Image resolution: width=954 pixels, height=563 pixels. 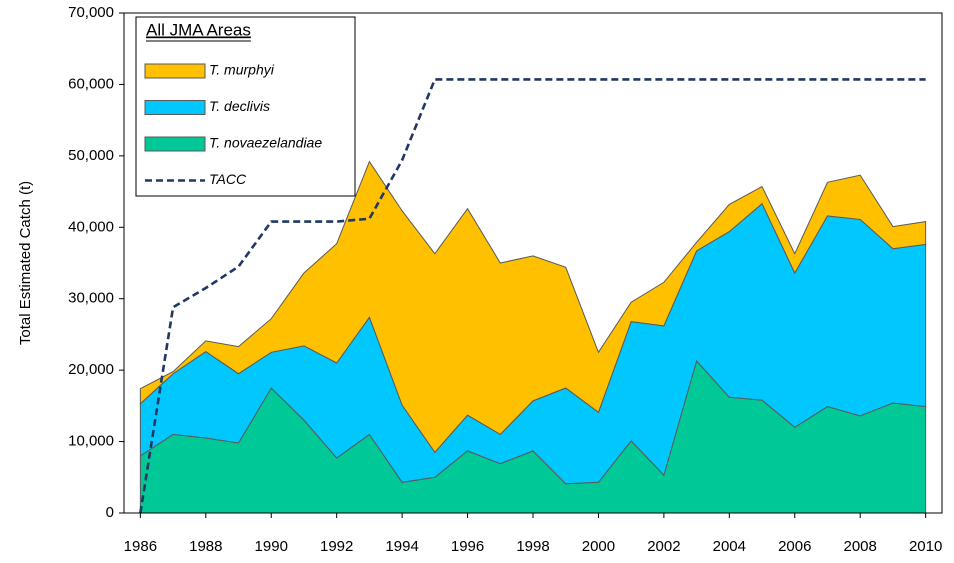 What do you see at coordinates (239, 106) in the screenshot?
I see `legend-label: T. declivis` at bounding box center [239, 106].